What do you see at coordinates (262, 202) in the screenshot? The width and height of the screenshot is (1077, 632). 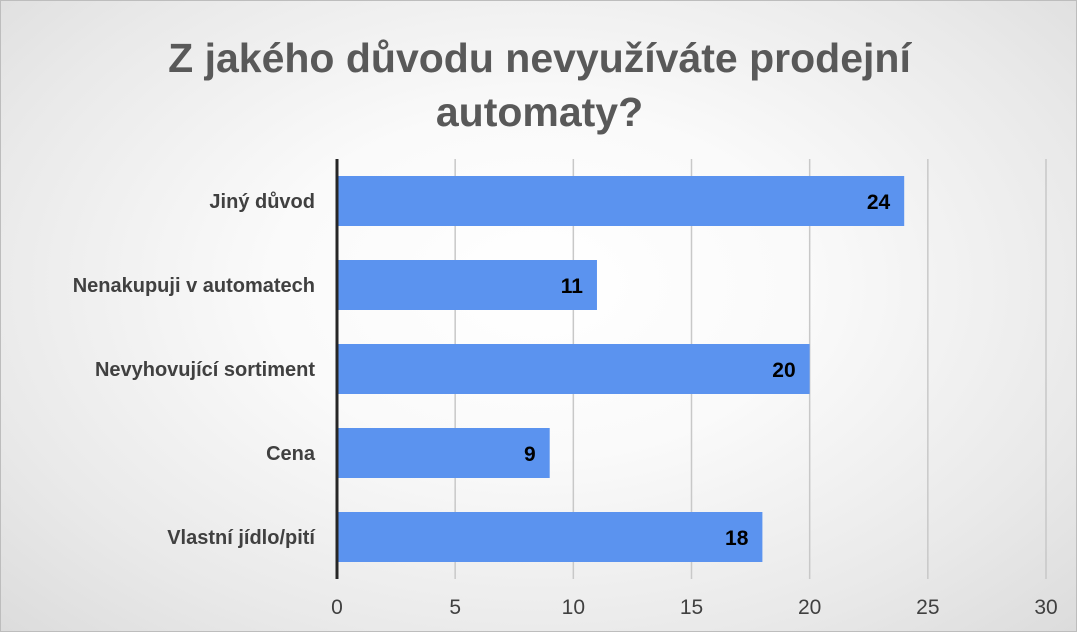 I see `category-label: Jiný důvod` at bounding box center [262, 202].